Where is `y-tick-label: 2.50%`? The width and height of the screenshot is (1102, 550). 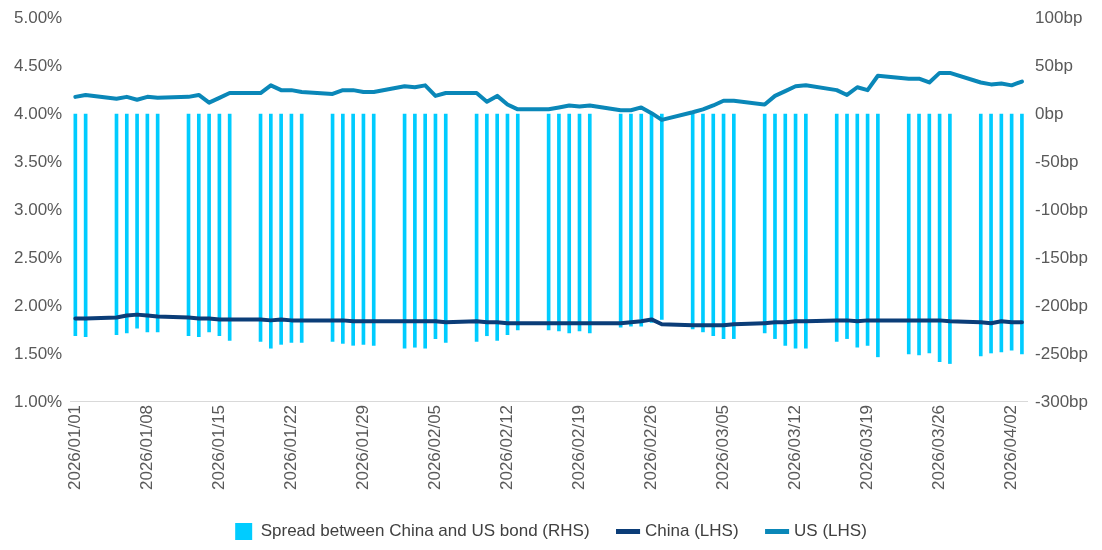 y-tick-label: 2.50% is located at coordinates (38, 257).